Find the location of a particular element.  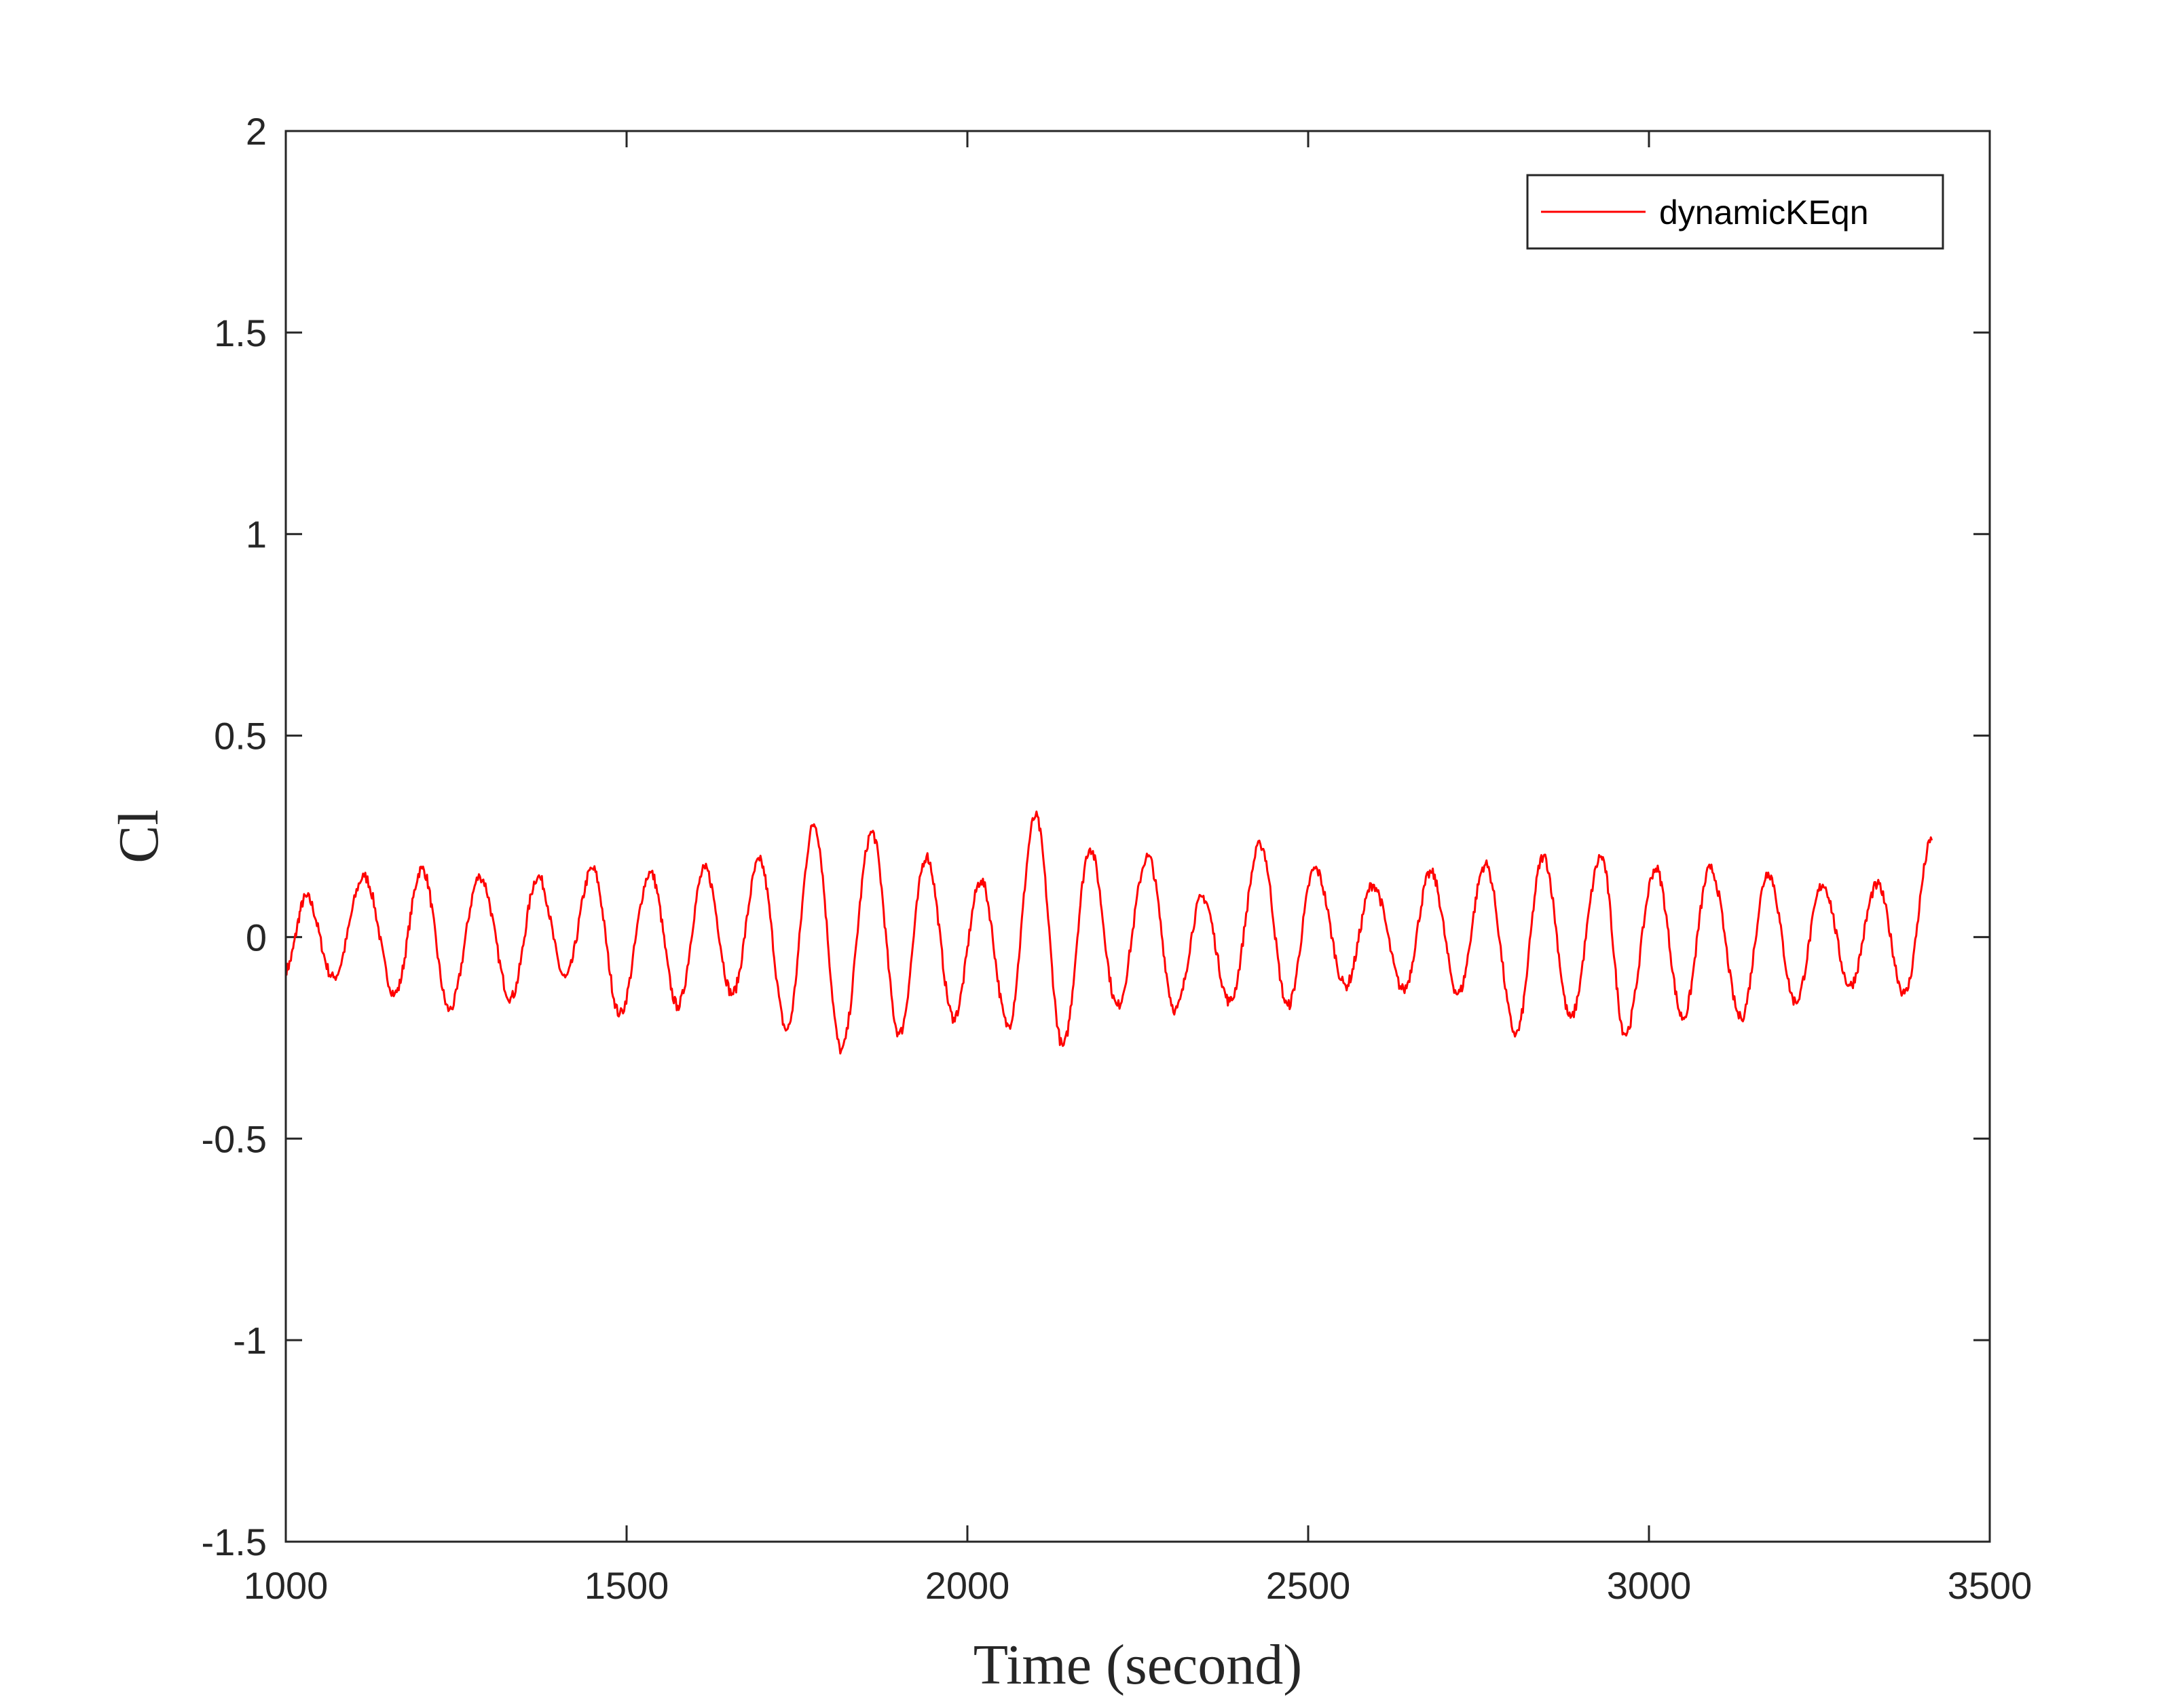

y-tick-label: 0.5 is located at coordinates (240, 736).